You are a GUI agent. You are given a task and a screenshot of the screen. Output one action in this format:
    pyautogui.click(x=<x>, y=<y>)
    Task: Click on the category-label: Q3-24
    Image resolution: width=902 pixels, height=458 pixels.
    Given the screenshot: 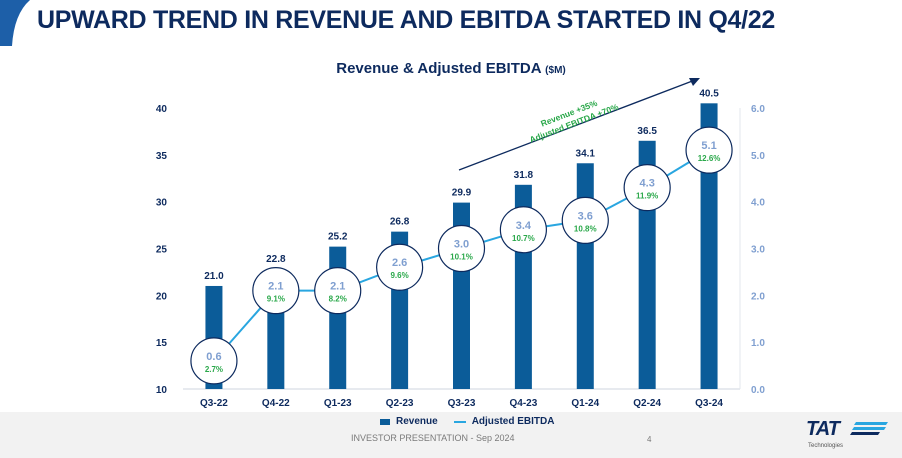 What is the action you would take?
    pyautogui.click(x=709, y=403)
    